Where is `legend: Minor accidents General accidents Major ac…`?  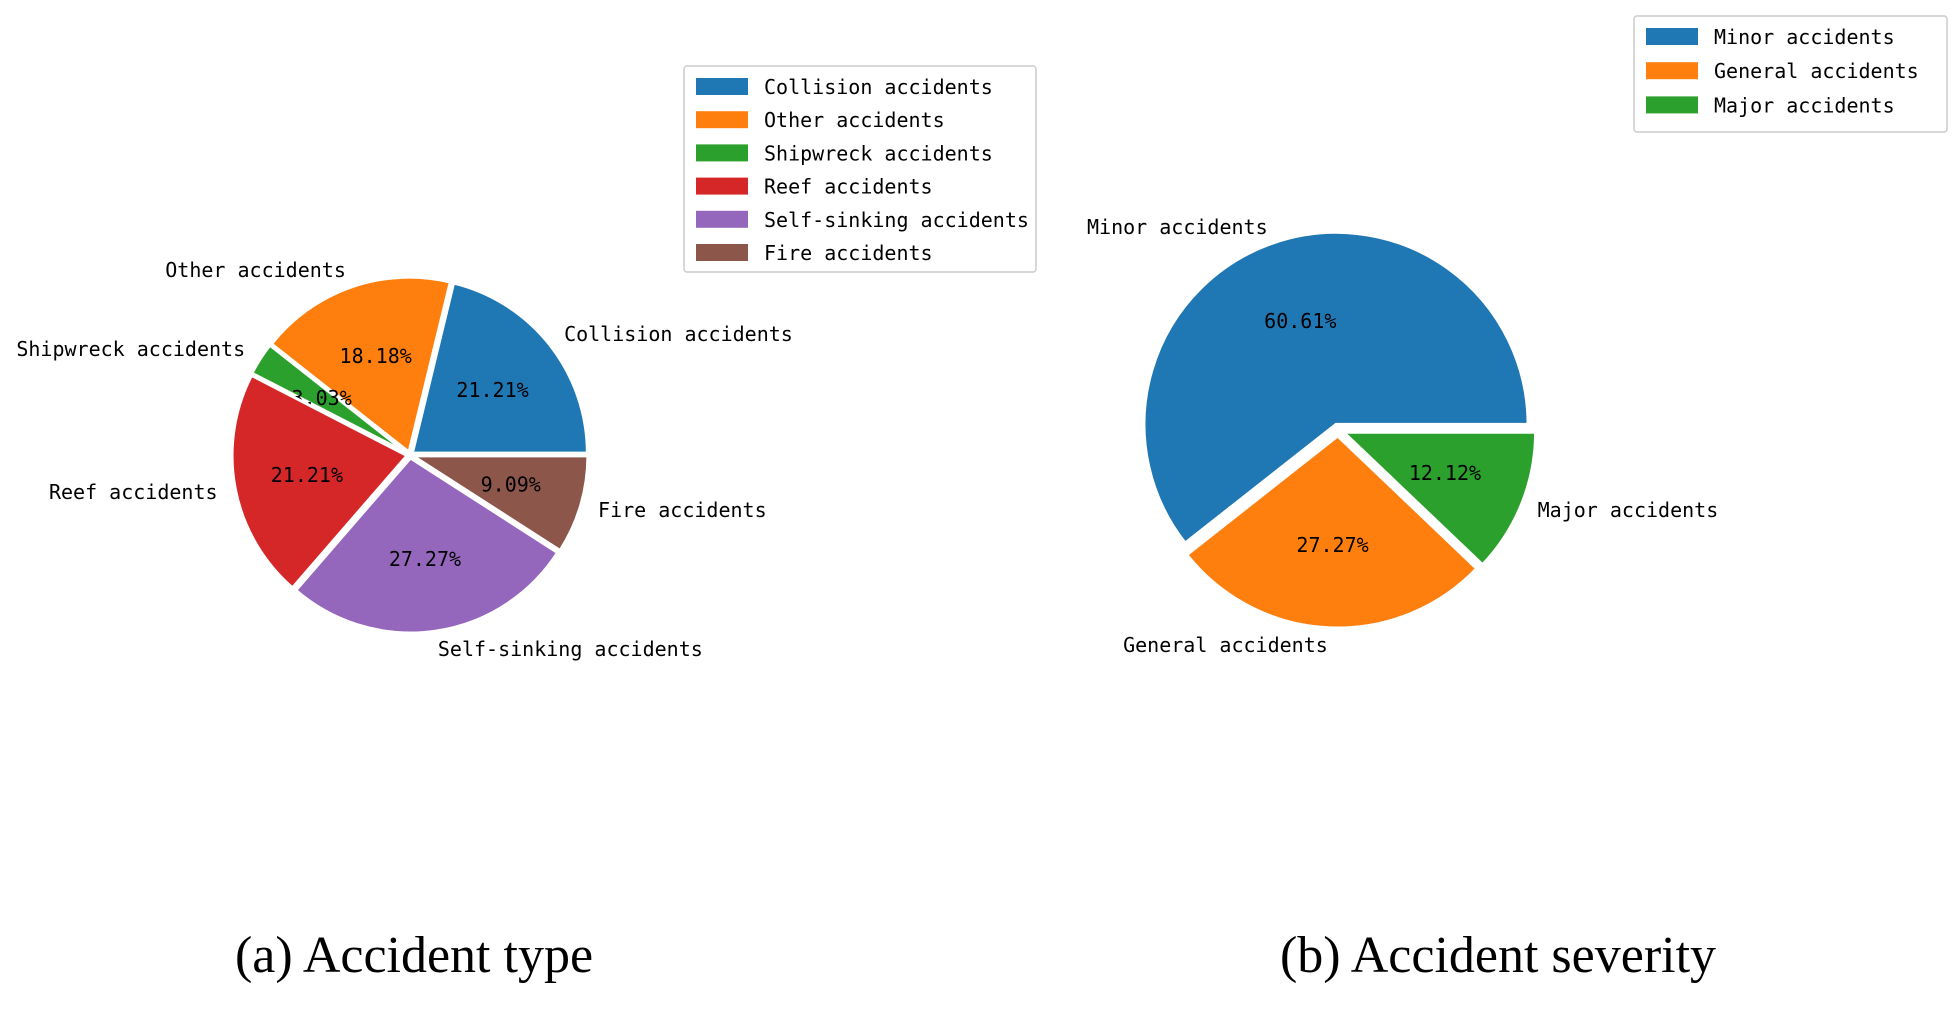
legend: Minor accidents General accidents Major ac… is located at coordinates (1790, 74).